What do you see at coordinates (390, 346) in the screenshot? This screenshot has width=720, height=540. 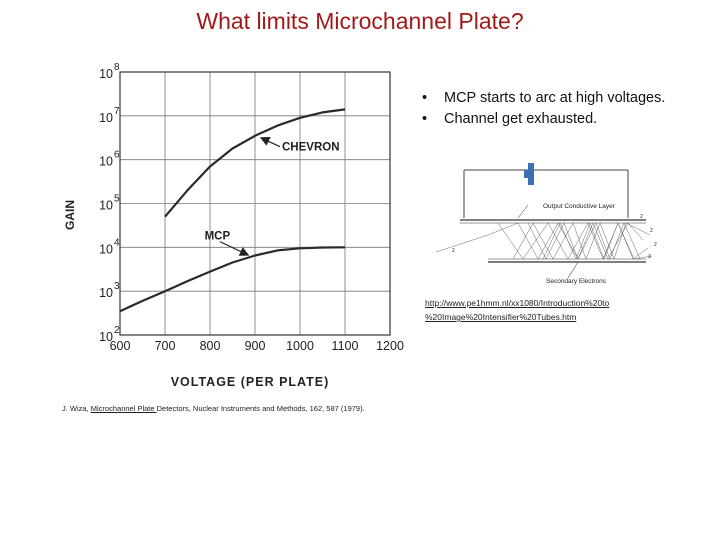 I see `x-tick-label: 1200` at bounding box center [390, 346].